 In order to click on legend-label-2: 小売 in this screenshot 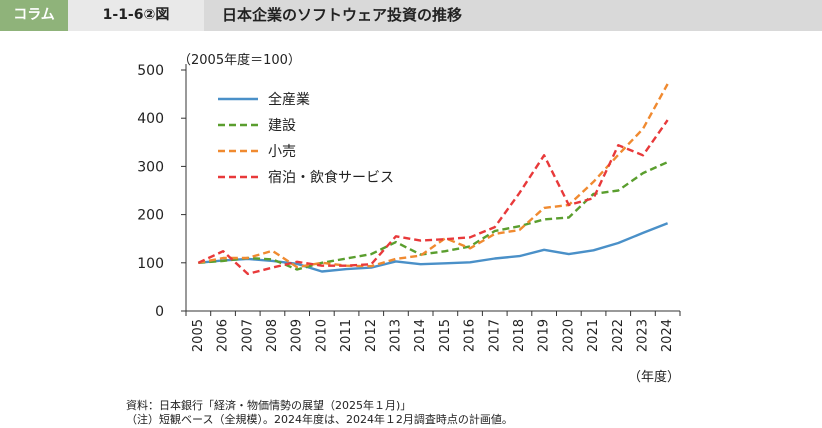, I will do `click(282, 152)`.